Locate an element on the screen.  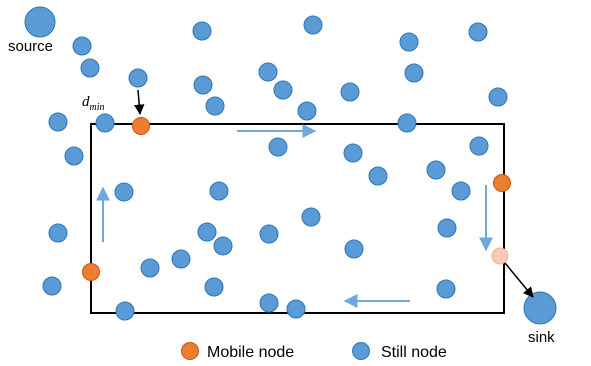
legend-still-label: Still node is located at coordinates (414, 352).